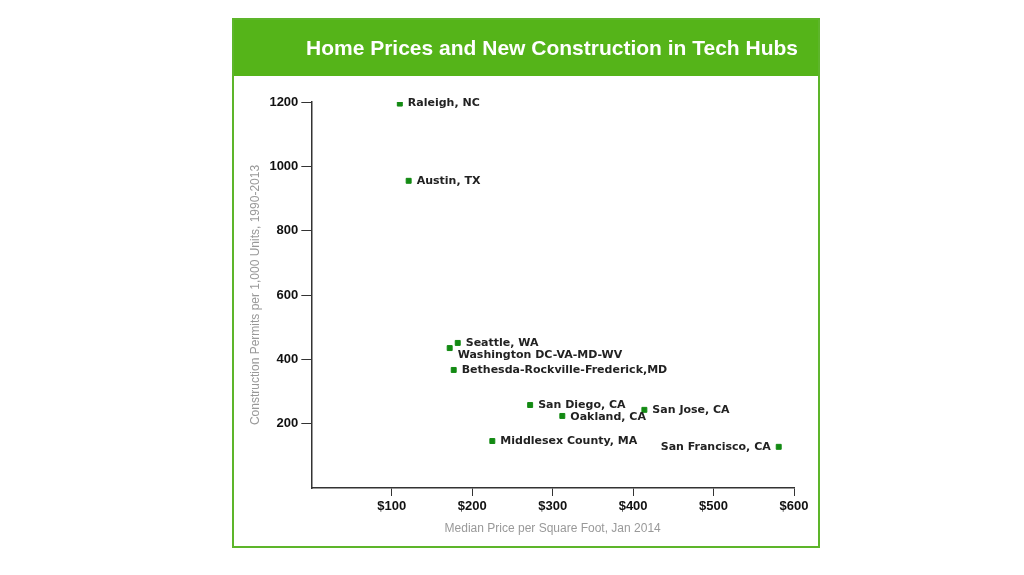 The height and width of the screenshot is (575, 1024). I want to click on x-tick-label: $600, so click(794, 506).